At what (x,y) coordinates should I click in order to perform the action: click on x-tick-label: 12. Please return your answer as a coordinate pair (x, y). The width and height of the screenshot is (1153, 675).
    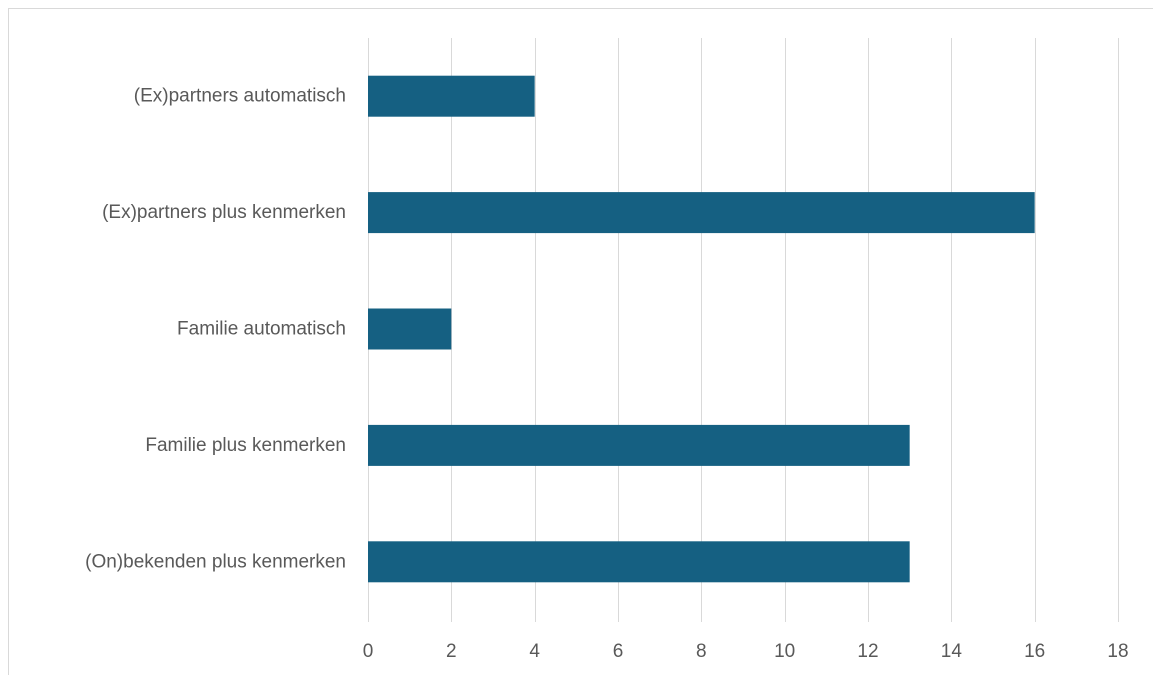
    Looking at the image, I should click on (867, 651).